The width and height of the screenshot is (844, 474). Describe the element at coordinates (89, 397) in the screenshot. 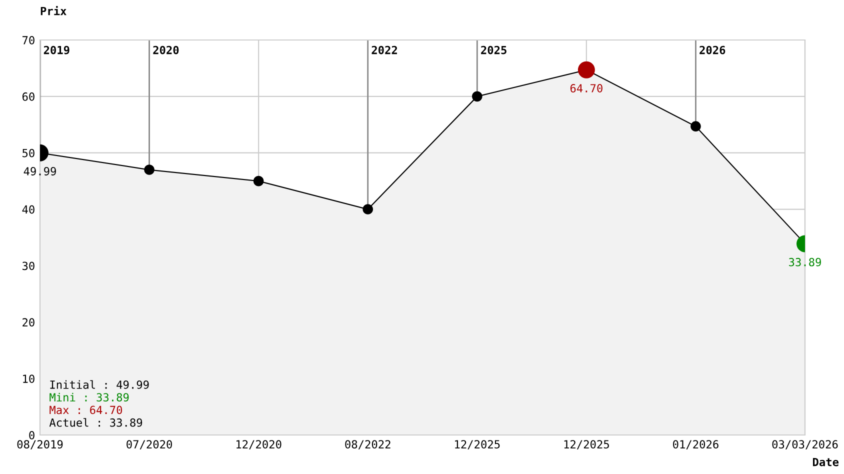

I see `annotation: Mini : 33.89` at that location.